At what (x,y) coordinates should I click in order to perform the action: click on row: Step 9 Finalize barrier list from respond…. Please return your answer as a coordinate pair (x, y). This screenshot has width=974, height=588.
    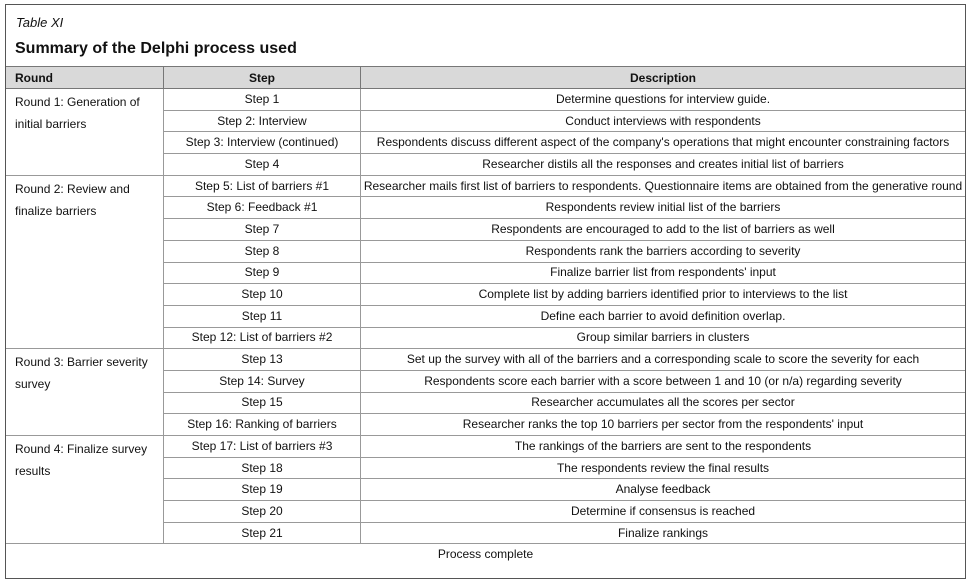
    Looking at the image, I should click on (485, 273).